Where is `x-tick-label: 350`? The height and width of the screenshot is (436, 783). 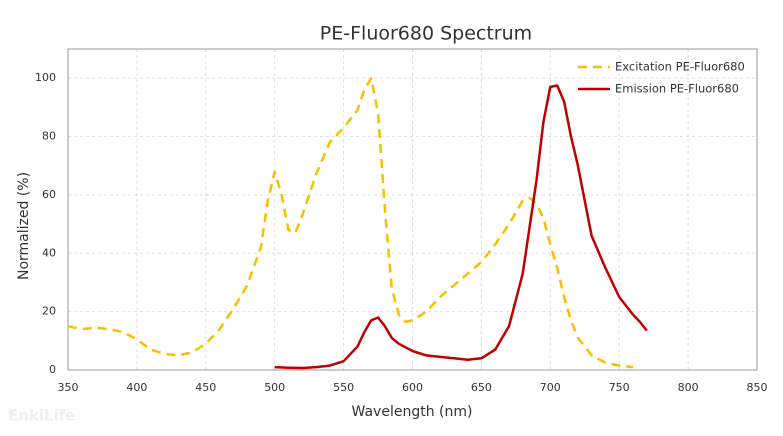 x-tick-label: 350 is located at coordinates (68, 387).